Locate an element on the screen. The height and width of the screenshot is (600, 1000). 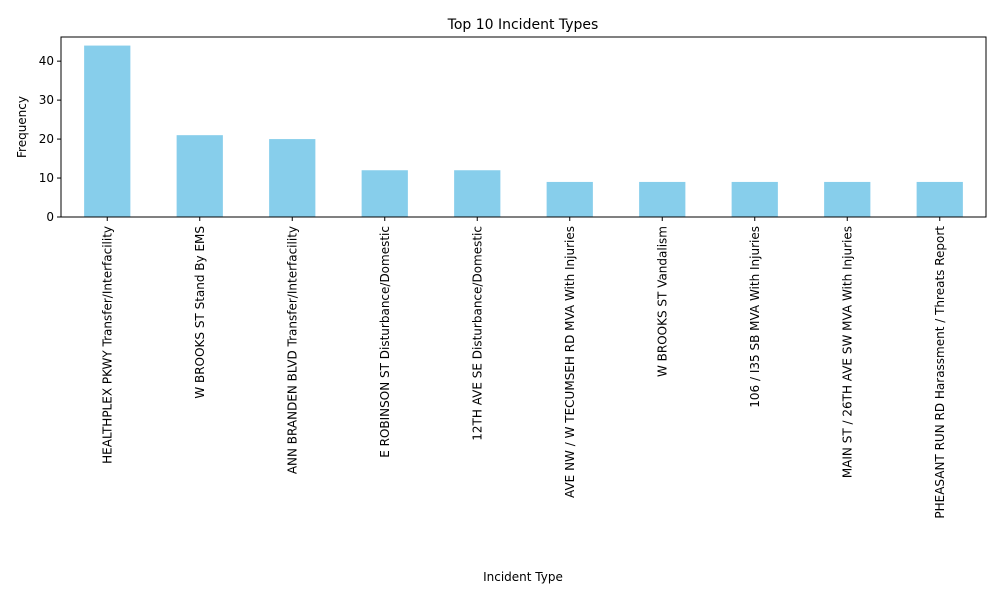
x-tick-label: ANN BRANDEN BLVD Transfer/Interfacility is located at coordinates (292, 350).